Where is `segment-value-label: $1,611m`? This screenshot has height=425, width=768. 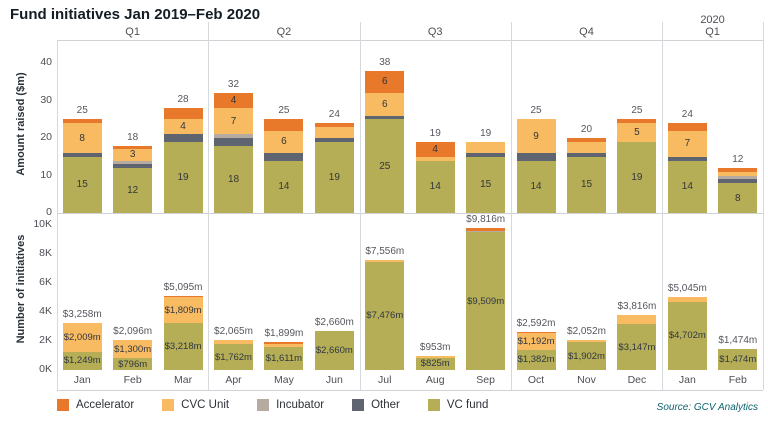
segment-value-label: $1,611m is located at coordinates (284, 358).